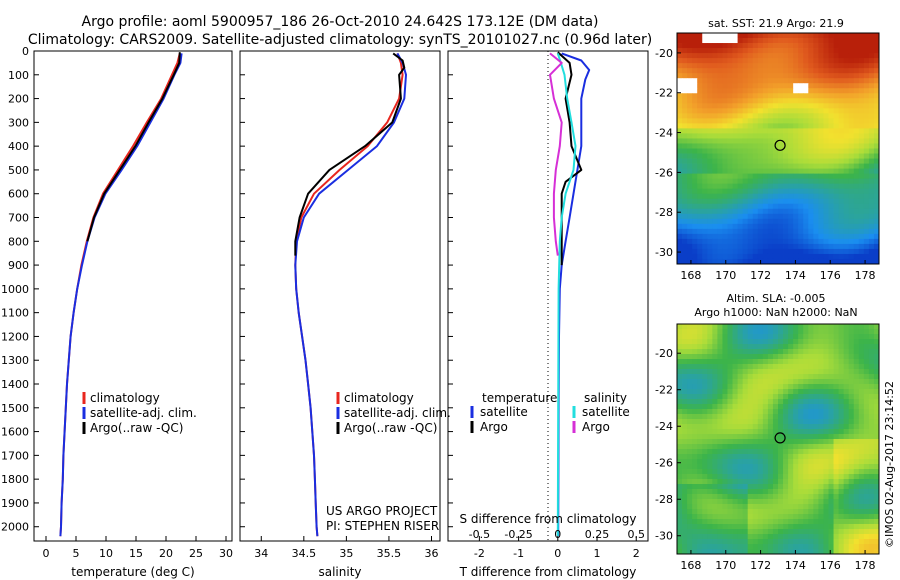  I want to click on map-y-tick-label: -20, so click(664, 53).